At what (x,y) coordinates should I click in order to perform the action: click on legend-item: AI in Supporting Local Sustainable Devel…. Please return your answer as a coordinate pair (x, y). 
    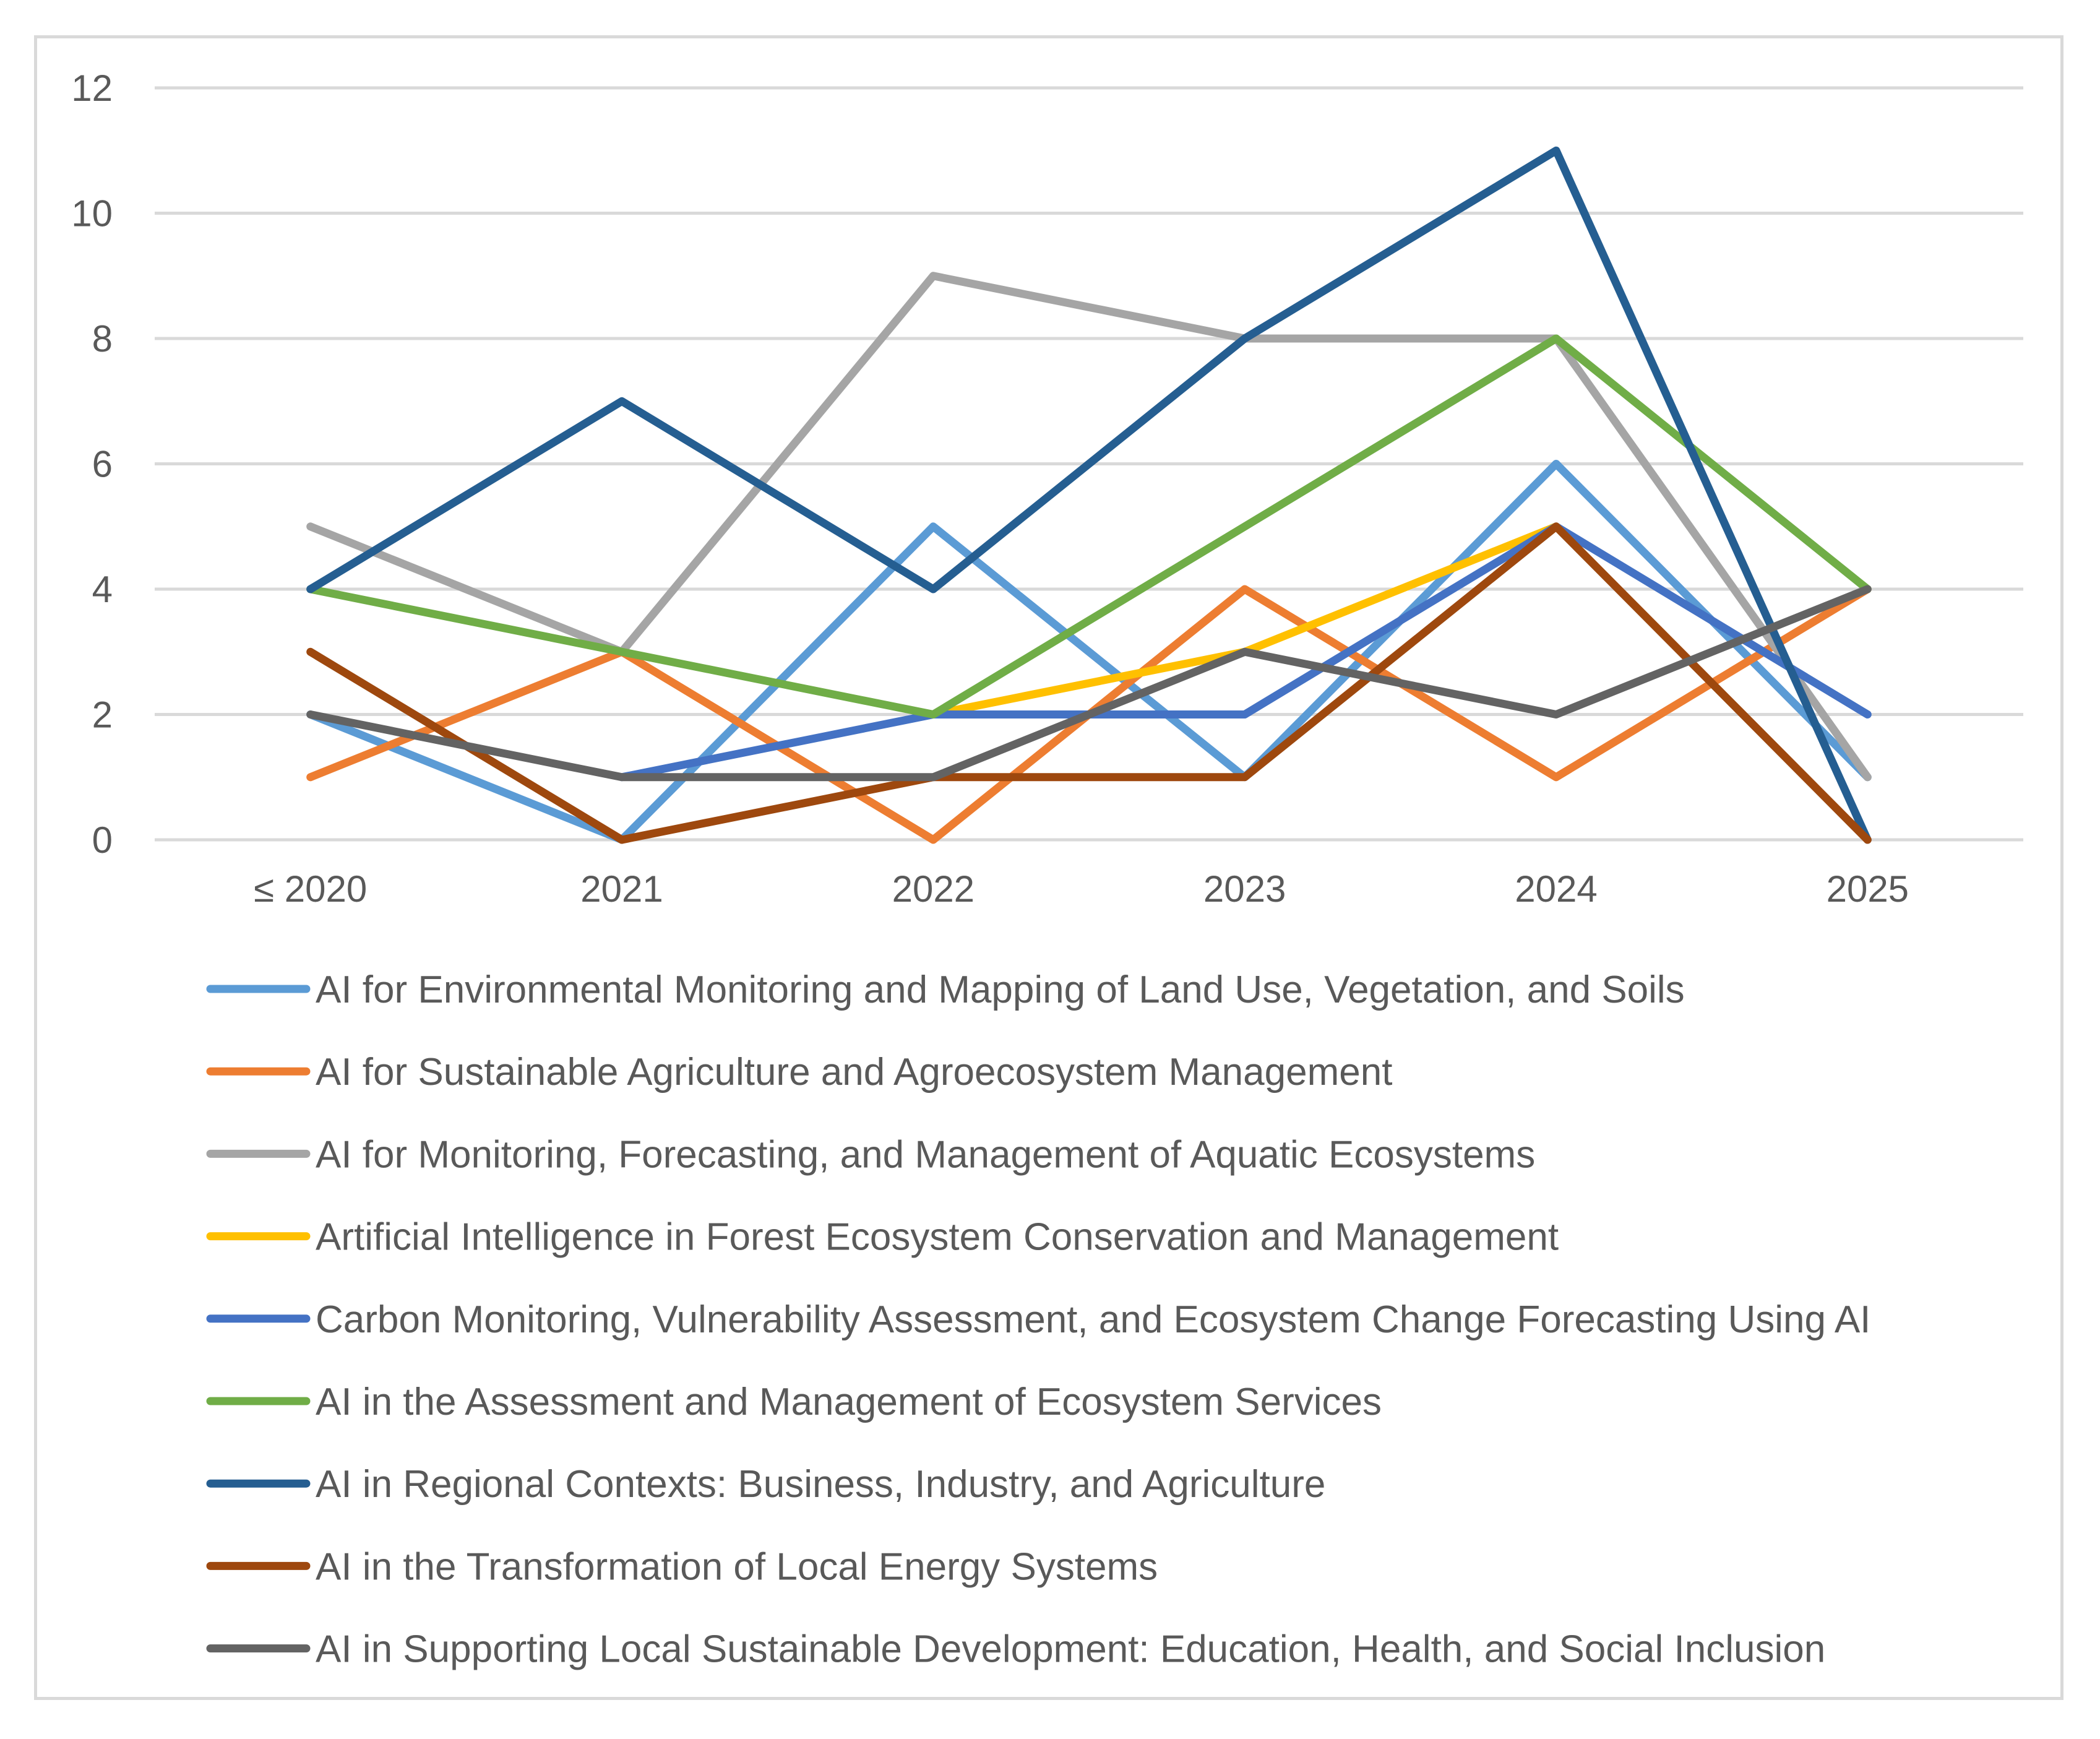
    Looking at the image, I should click on (1015, 1649).